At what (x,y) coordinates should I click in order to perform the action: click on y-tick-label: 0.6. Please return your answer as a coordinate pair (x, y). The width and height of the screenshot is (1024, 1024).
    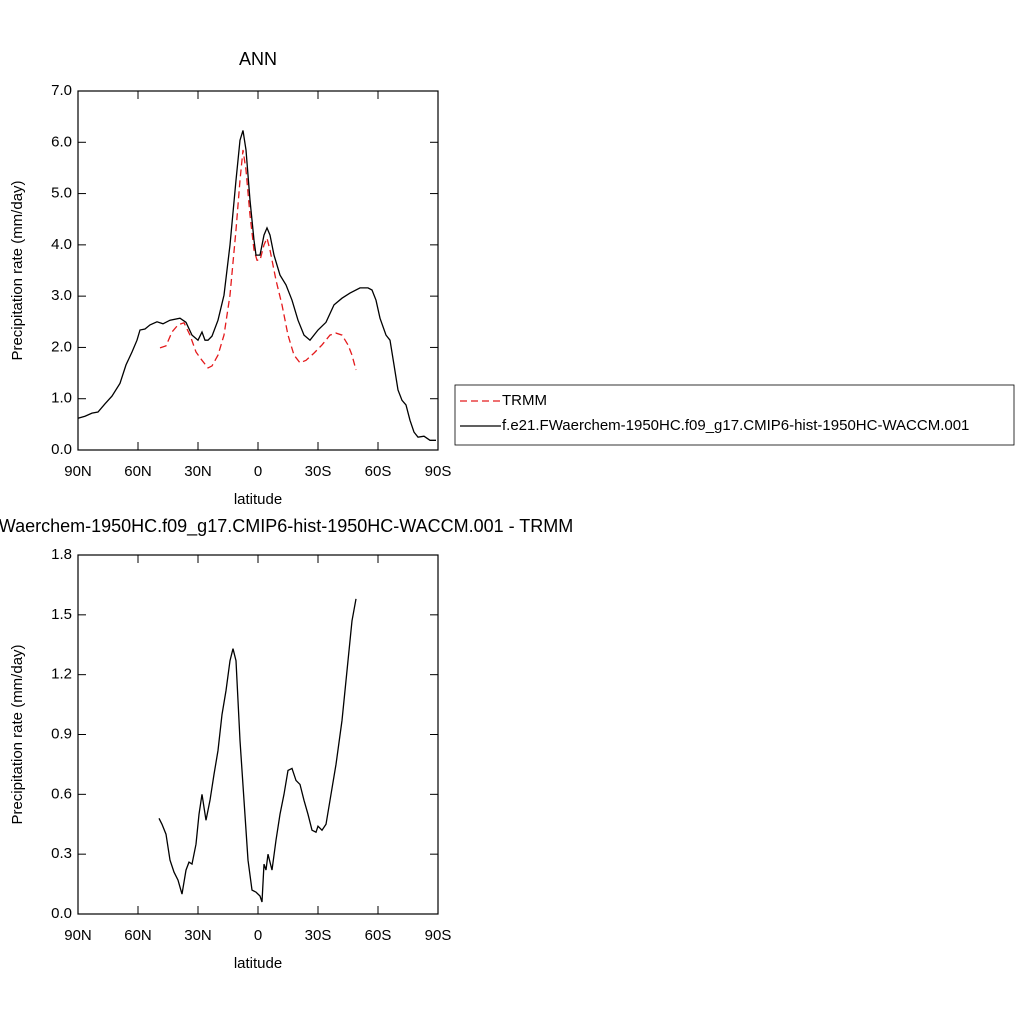
    Looking at the image, I should click on (61, 793).